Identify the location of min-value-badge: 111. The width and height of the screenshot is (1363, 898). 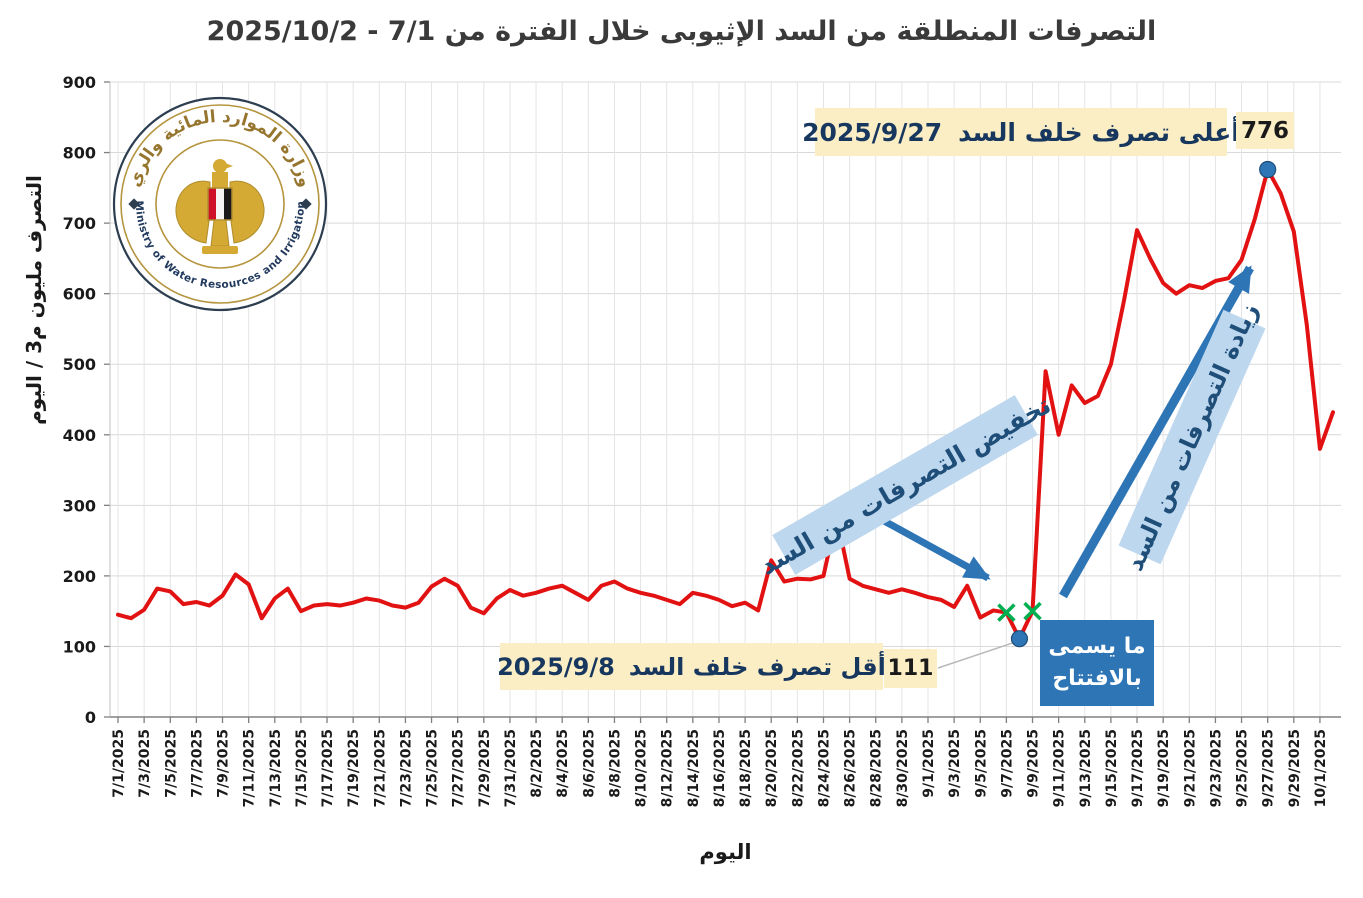
(910, 668).